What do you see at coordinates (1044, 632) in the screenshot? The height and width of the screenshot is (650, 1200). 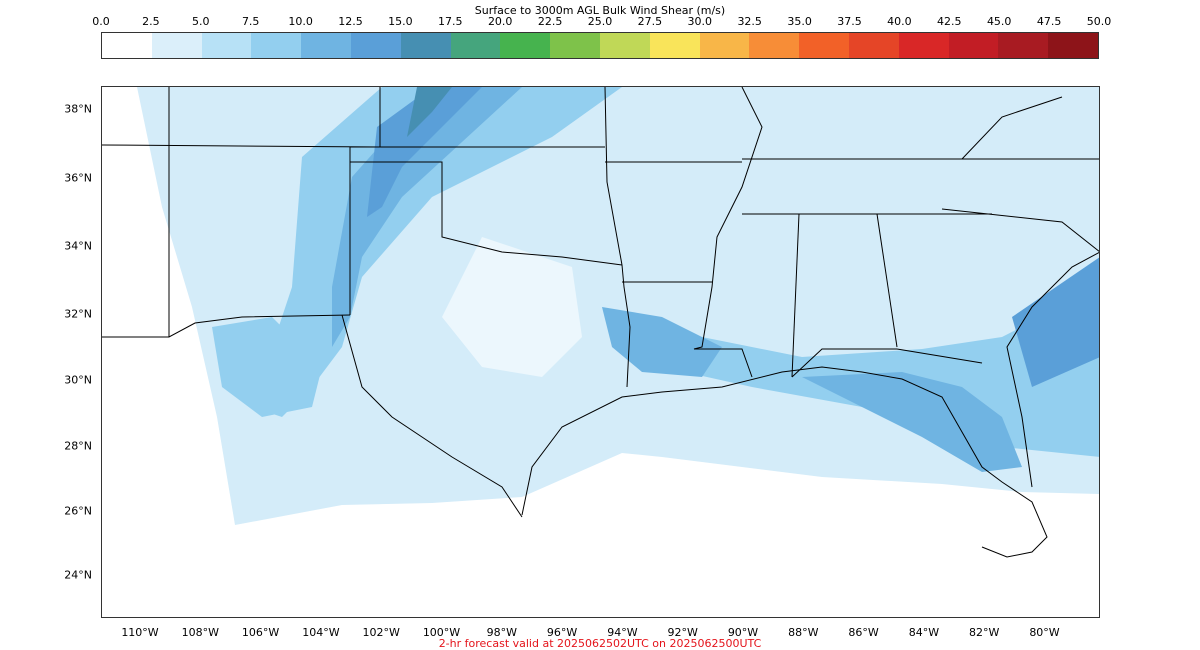 I see `longitude-label: 80°W` at bounding box center [1044, 632].